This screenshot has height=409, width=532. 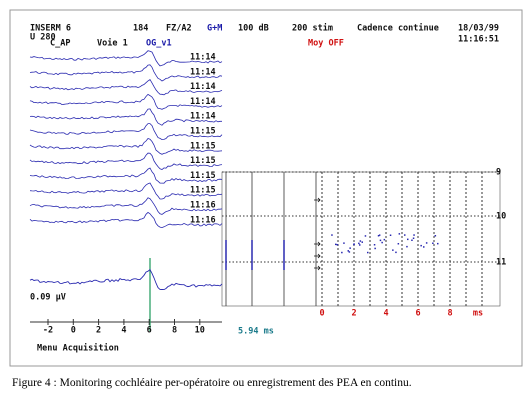 I want to click on montage: FZ/A2, so click(x=179, y=29).